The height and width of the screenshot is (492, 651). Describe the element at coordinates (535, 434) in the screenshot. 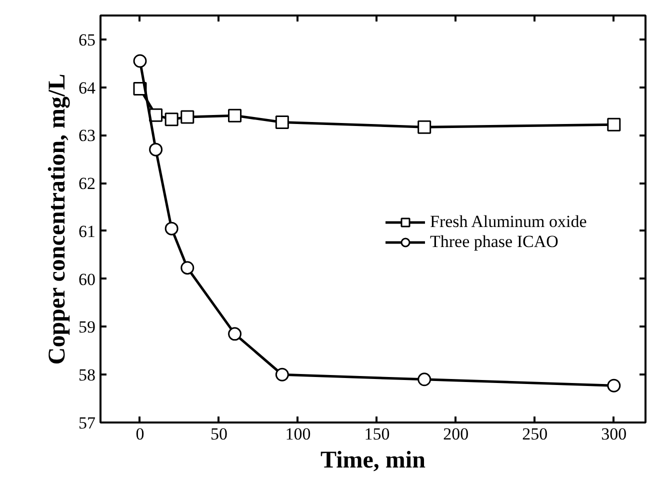

I see `x-tick-label: 250` at that location.